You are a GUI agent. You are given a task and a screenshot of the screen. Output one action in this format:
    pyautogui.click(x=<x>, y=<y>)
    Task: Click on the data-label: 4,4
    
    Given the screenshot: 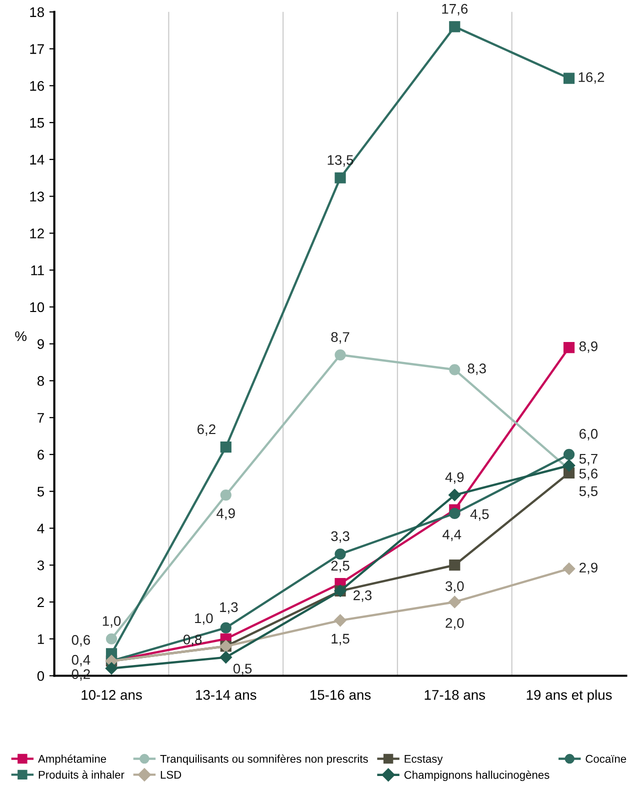 What is the action you would take?
    pyautogui.click(x=452, y=536)
    